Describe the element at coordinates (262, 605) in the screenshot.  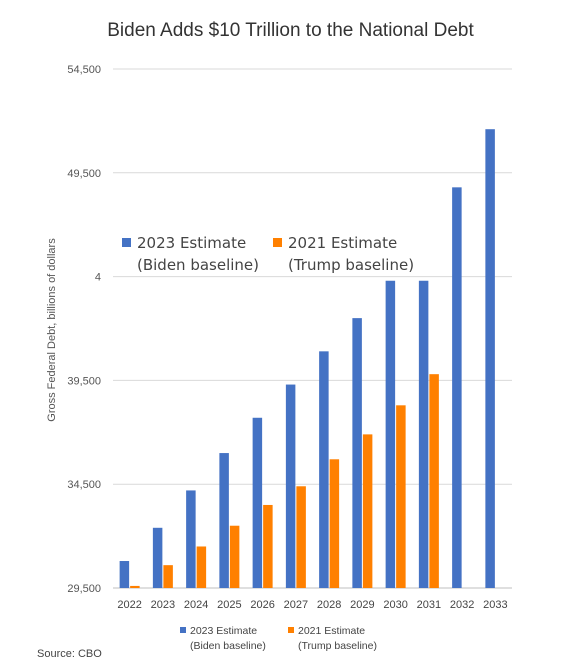
I see `x-tick-label: 2026` at that location.